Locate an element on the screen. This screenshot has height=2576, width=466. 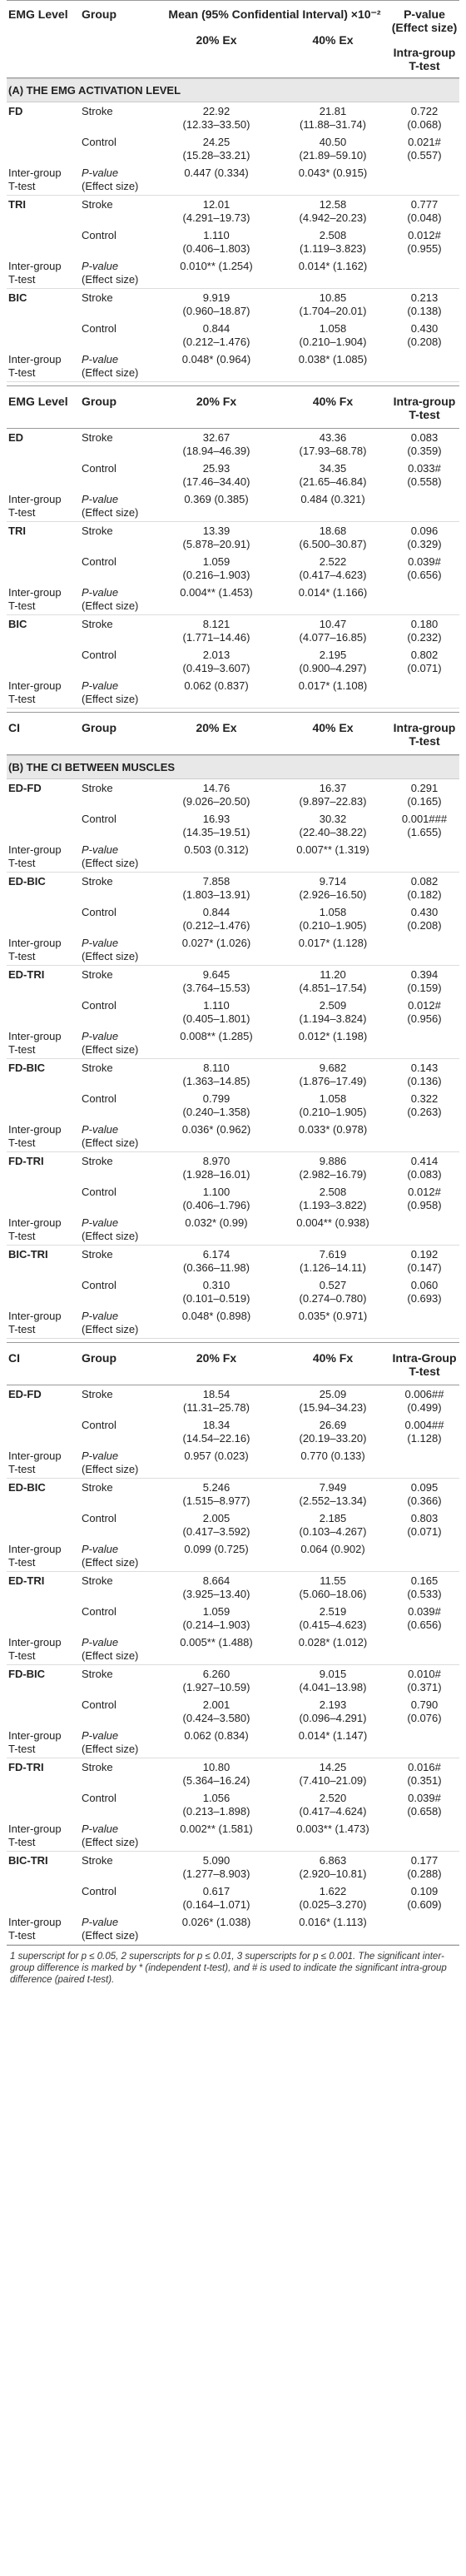
value-40: 7.949 (2.552–13.34) is located at coordinates (333, 1494).